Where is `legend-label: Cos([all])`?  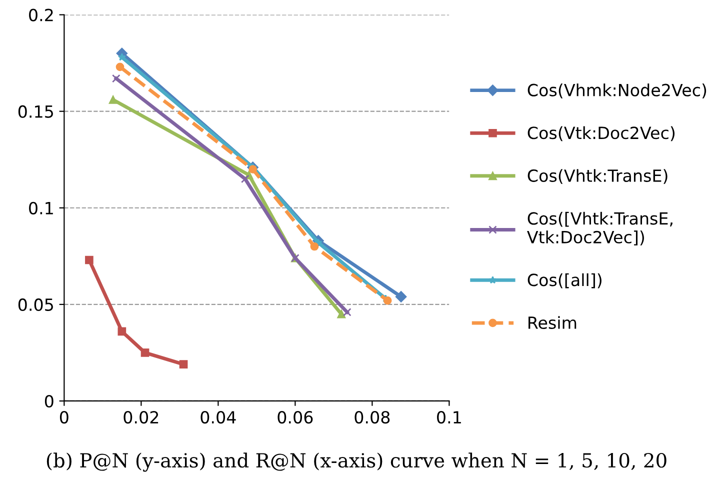
legend-label: Cos([all]) is located at coordinates (565, 280).